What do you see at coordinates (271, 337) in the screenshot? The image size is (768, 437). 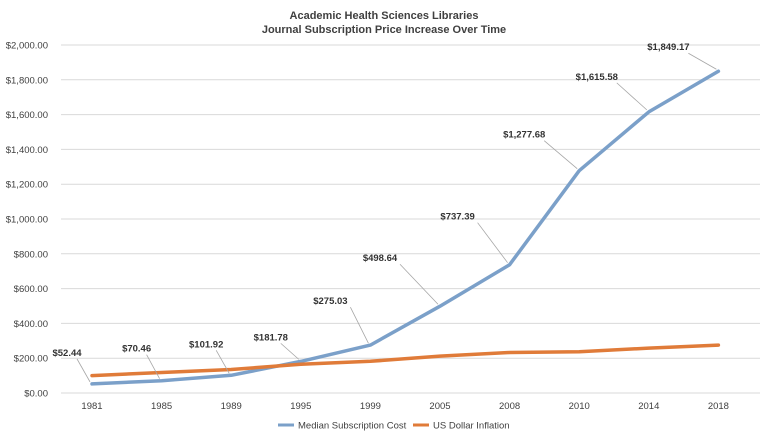 I see `data-label: $181.78` at bounding box center [271, 337].